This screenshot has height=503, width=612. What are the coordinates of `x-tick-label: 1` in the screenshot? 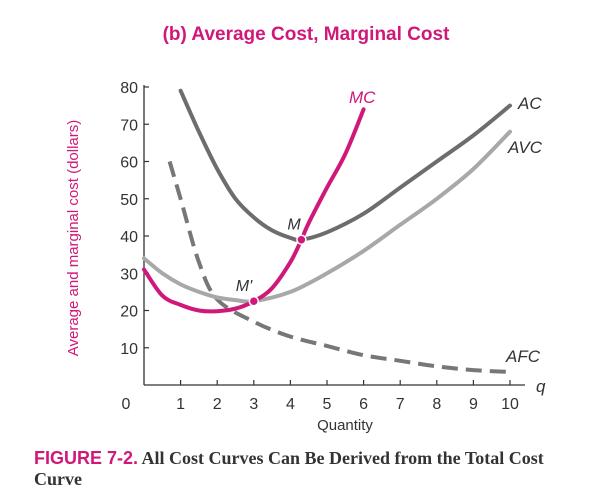 It's located at (180, 404).